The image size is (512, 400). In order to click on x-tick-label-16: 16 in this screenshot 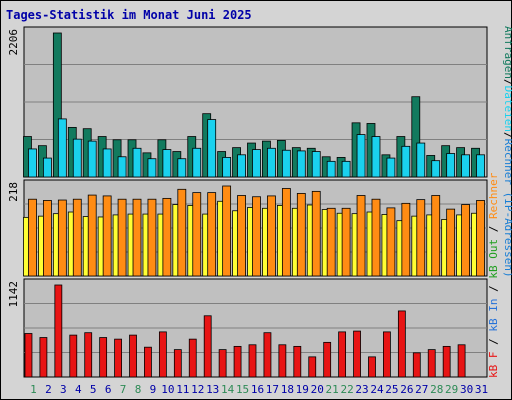, I will do `click(257, 389)`.